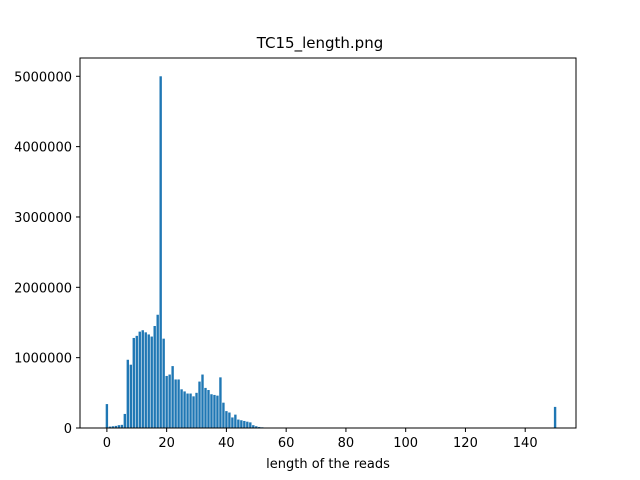  What do you see at coordinates (43, 77) in the screenshot?
I see `y-tick-label: 5000000` at bounding box center [43, 77].